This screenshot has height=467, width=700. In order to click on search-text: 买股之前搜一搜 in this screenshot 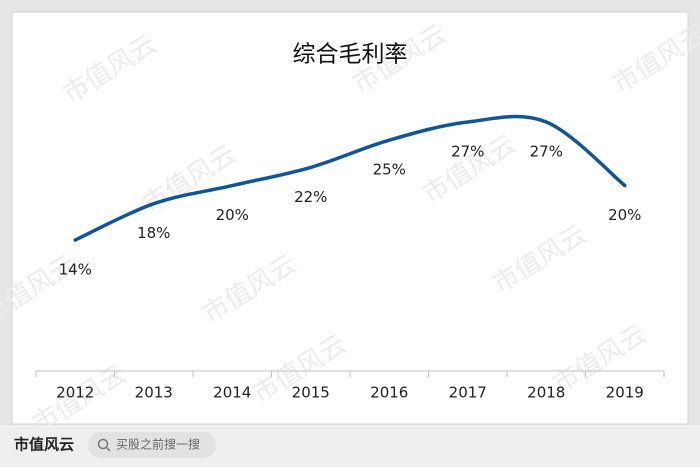, I will do `click(158, 444)`.